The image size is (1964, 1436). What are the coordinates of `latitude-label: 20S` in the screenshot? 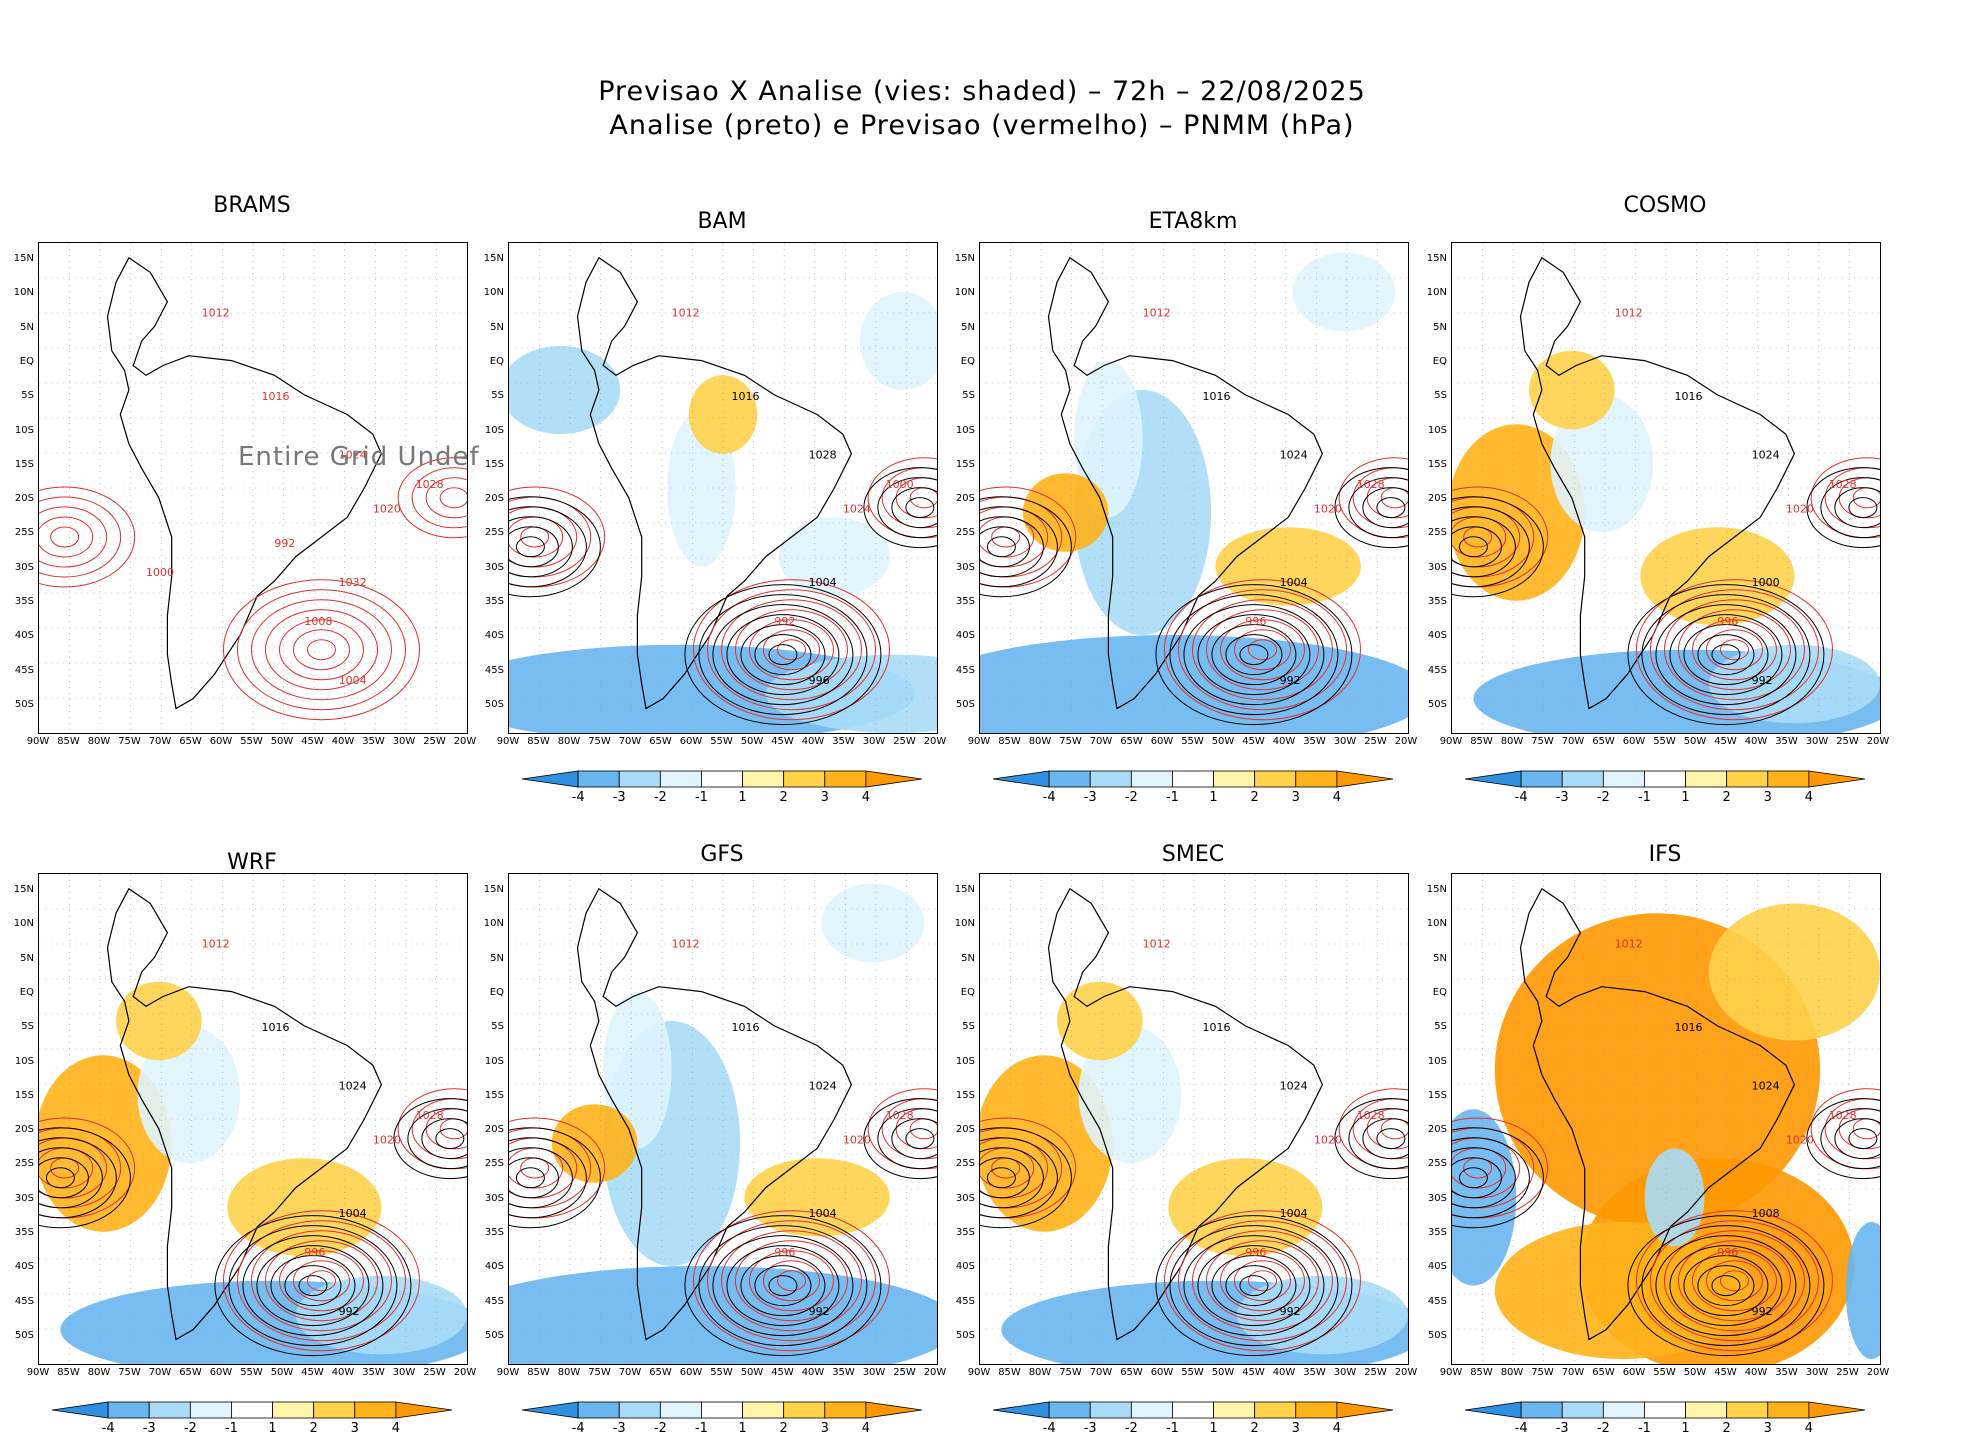 It's located at (494, 1130).